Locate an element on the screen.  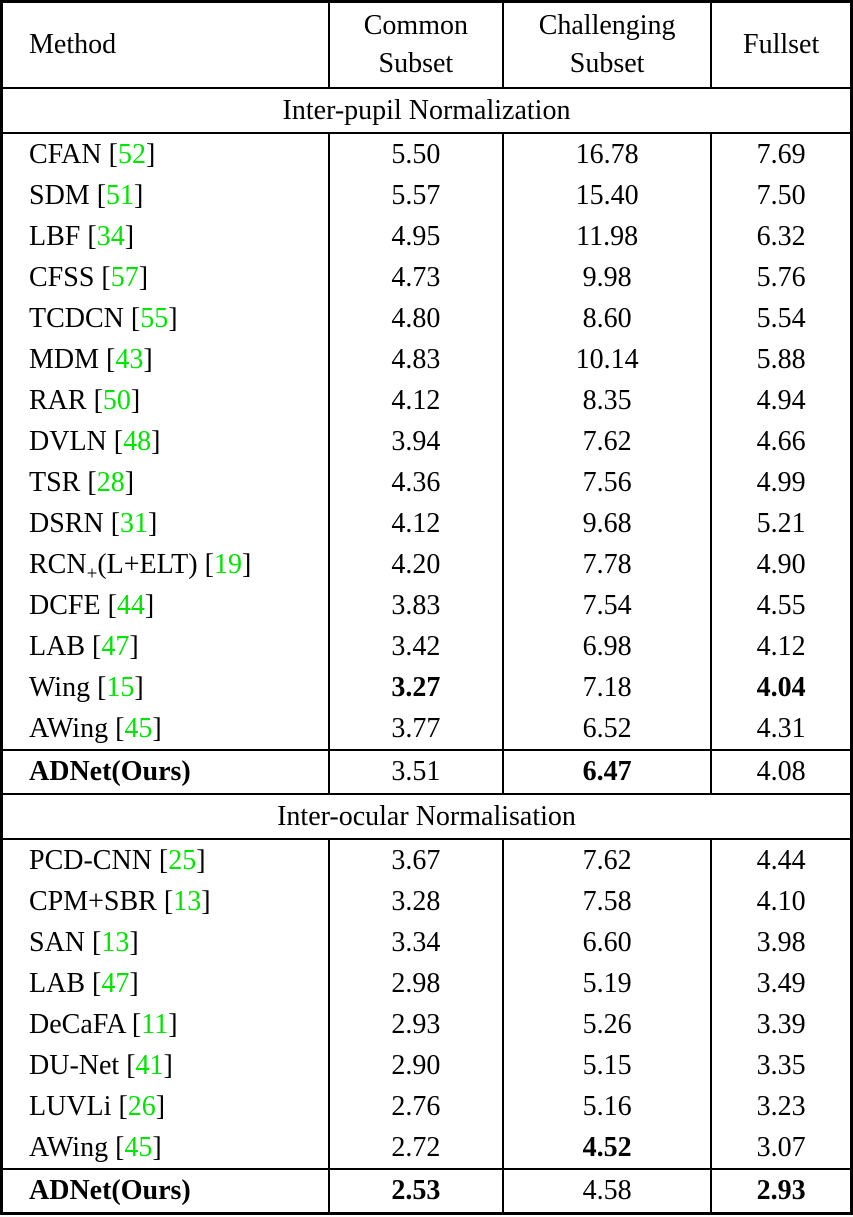
citation-ref: [51] is located at coordinates (116, 195).